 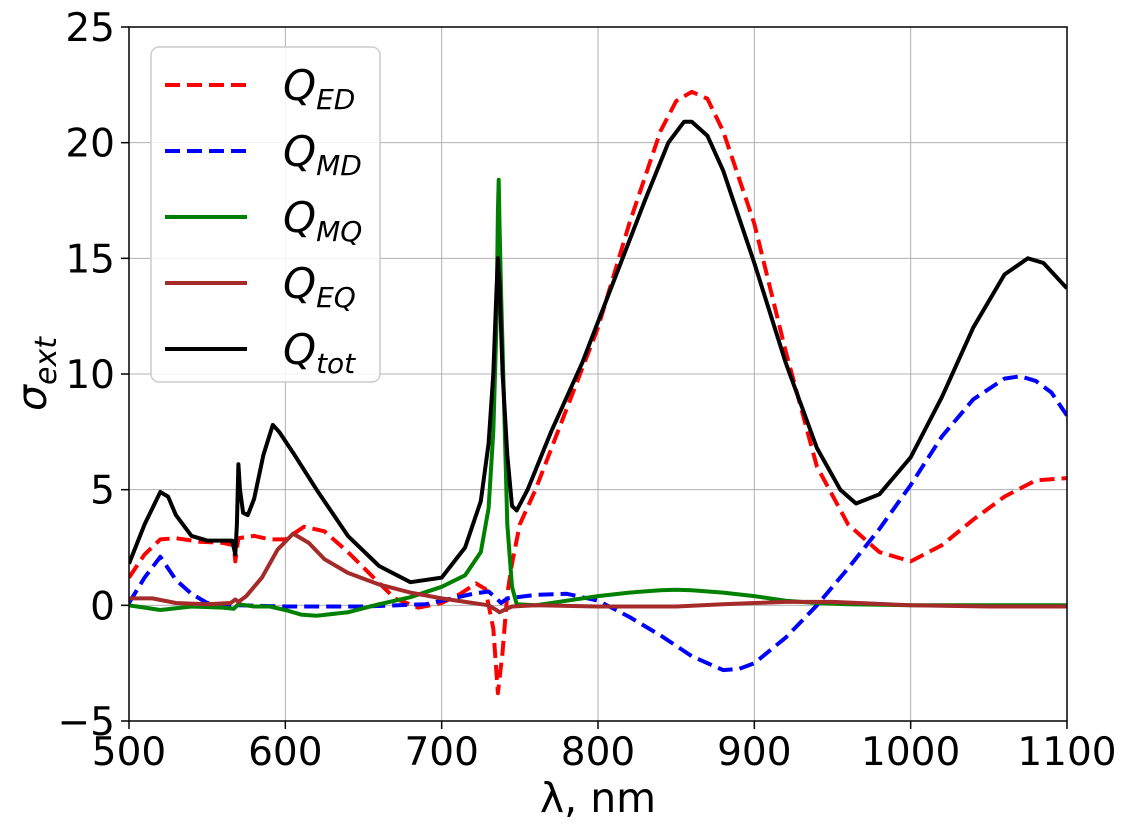 I want to click on y-tick-label: 20, so click(x=90, y=144).